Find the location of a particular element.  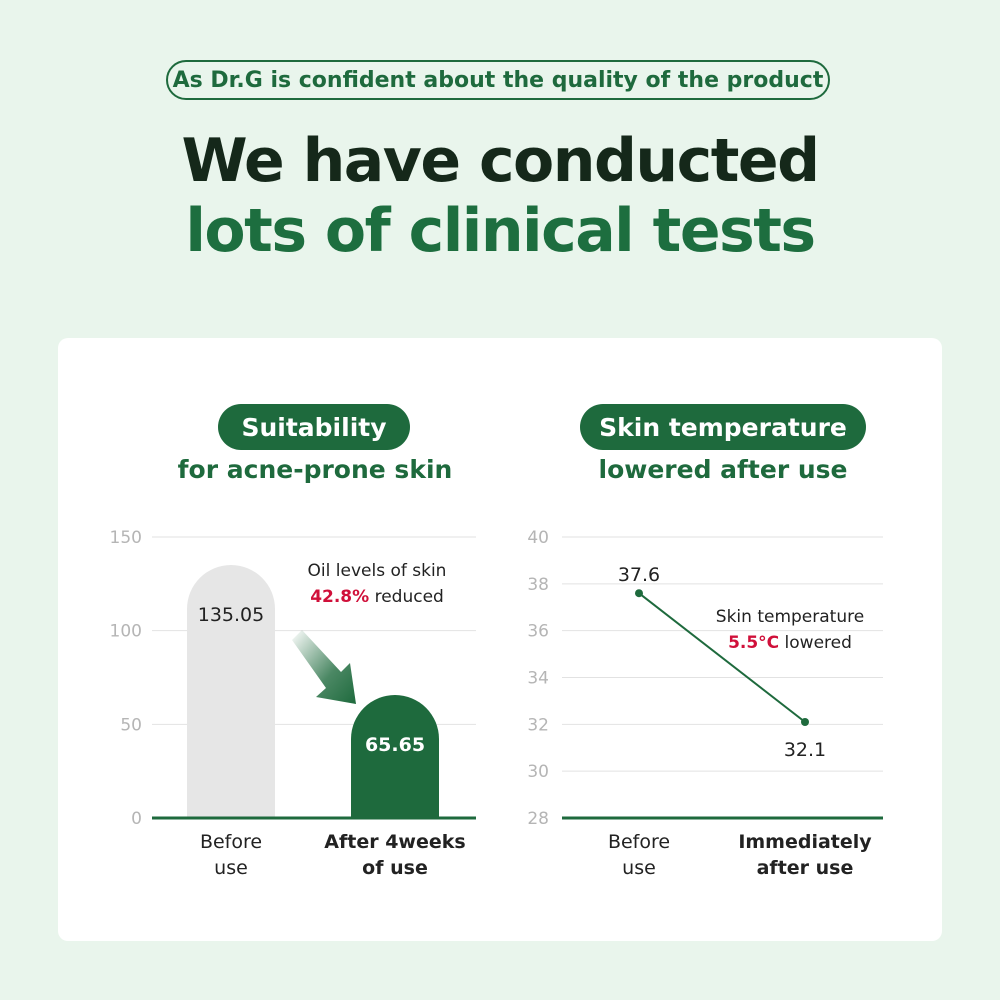

oil-chart-title: Suitability is located at coordinates (314, 427).